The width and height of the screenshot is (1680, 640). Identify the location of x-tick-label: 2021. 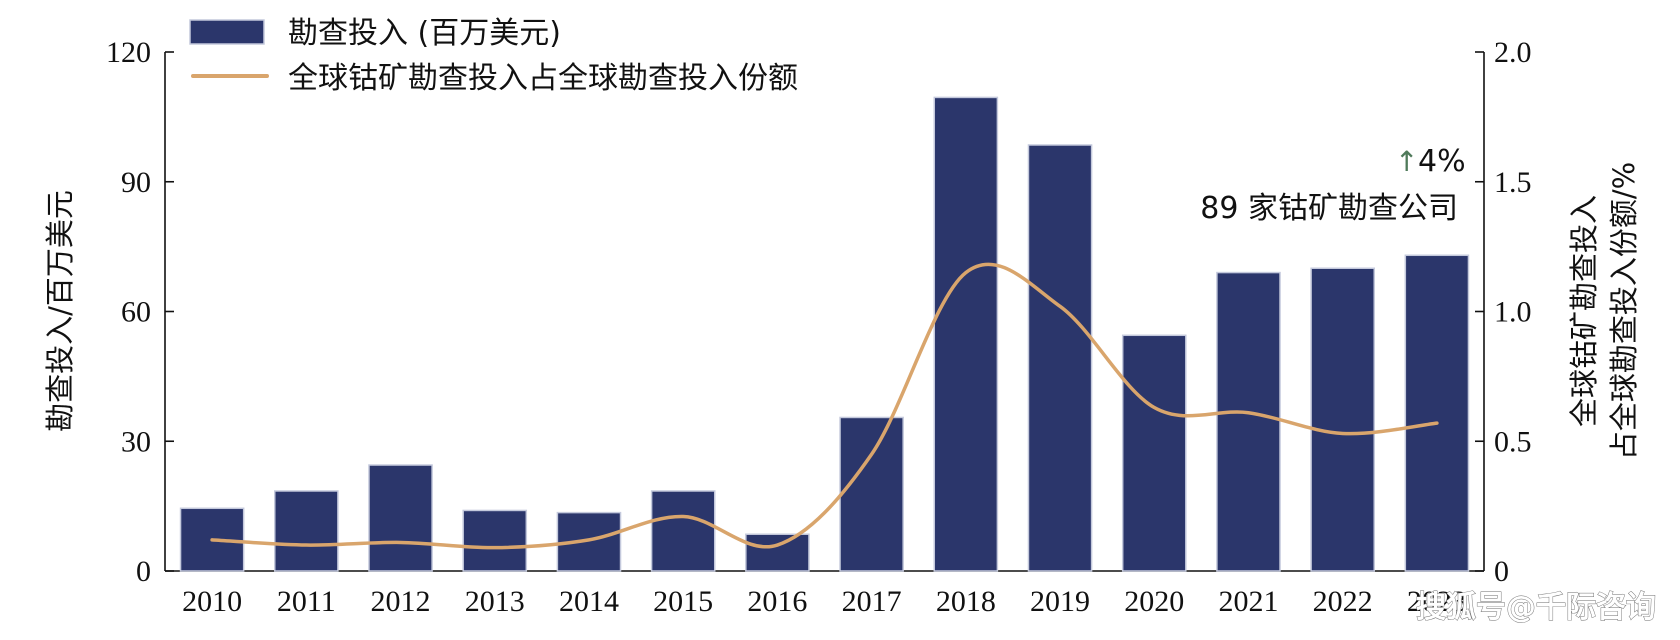
(1248, 601).